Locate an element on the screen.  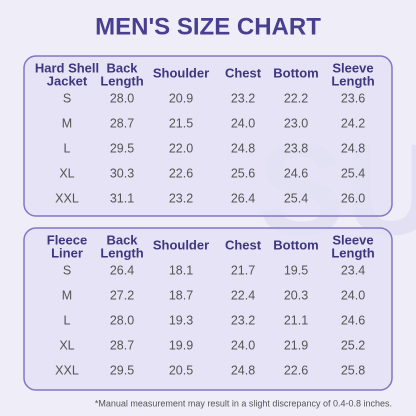
cell: 25.6 is located at coordinates (243, 173).